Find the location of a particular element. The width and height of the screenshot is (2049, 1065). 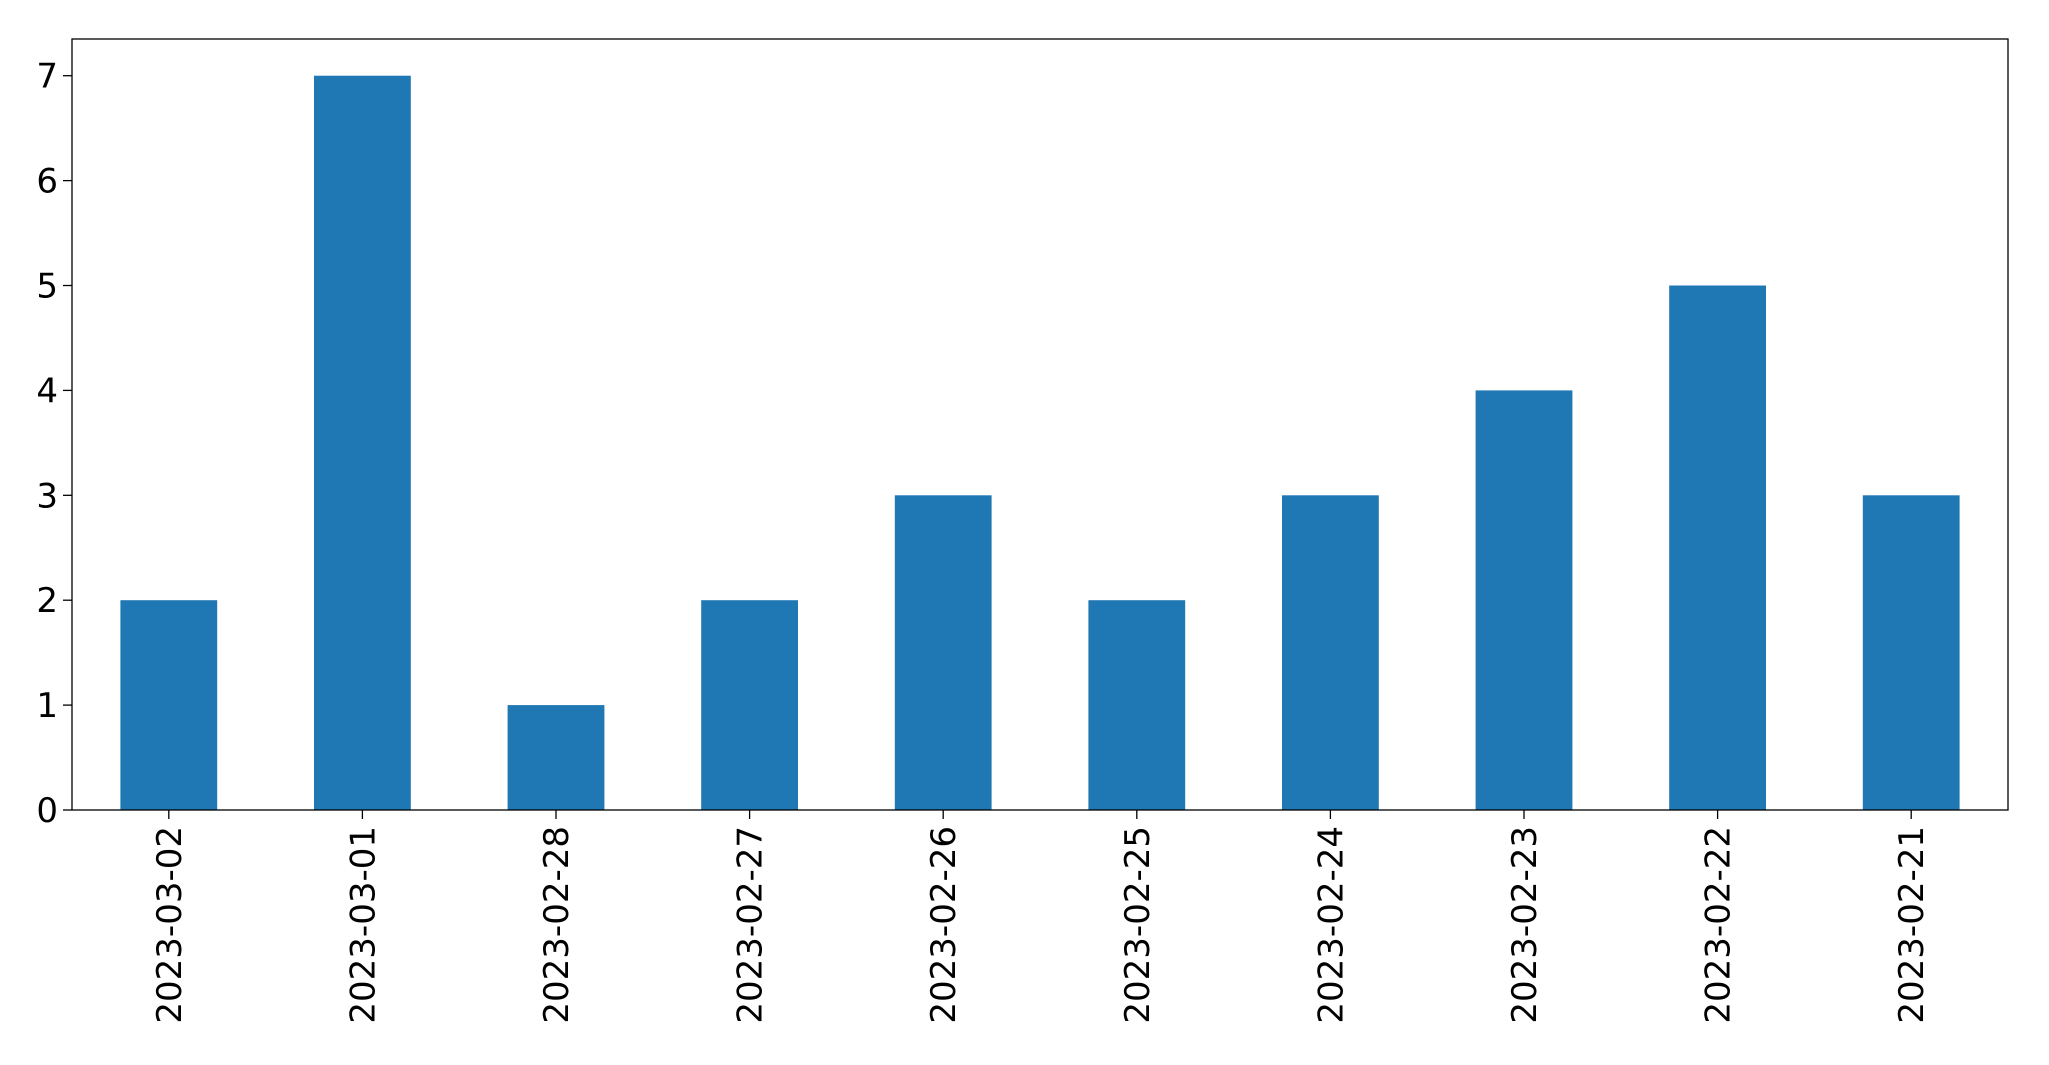

x-tick-label: 2023-02-26 is located at coordinates (944, 925).